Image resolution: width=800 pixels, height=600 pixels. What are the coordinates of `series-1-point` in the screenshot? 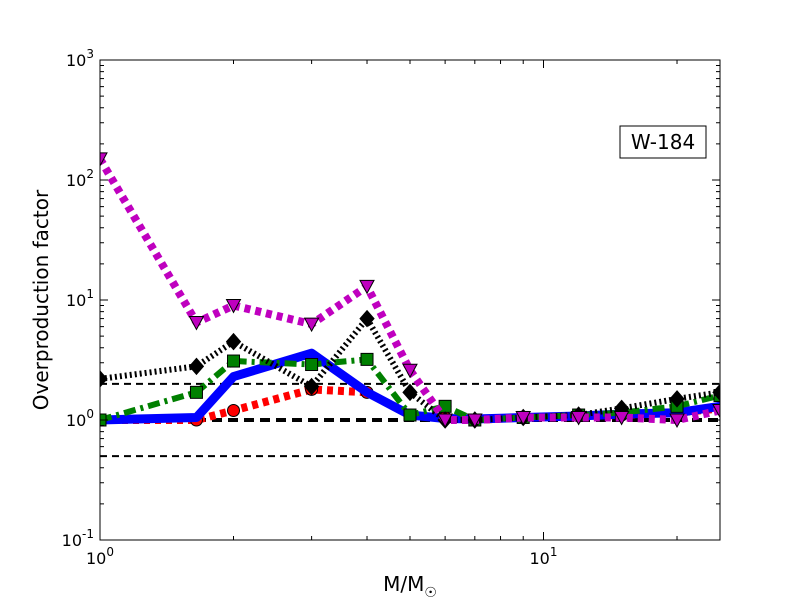 It's located at (234, 410).